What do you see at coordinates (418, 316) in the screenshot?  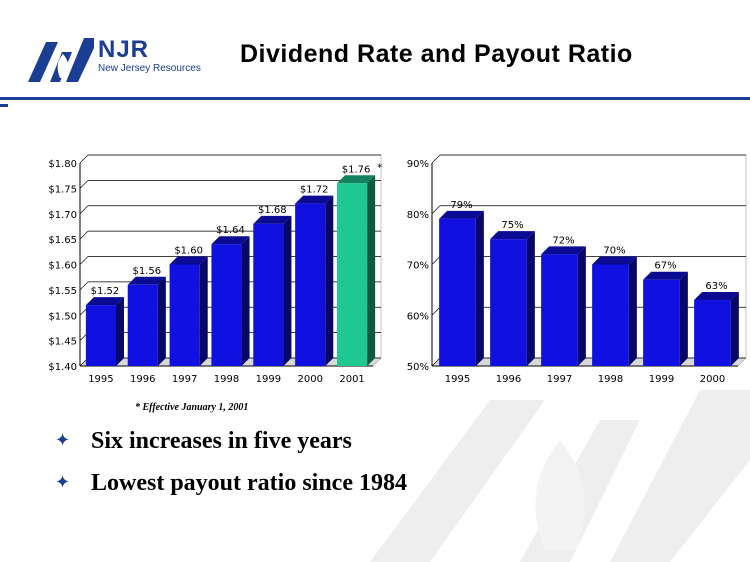 I see `y-tick-label: 60%` at bounding box center [418, 316].